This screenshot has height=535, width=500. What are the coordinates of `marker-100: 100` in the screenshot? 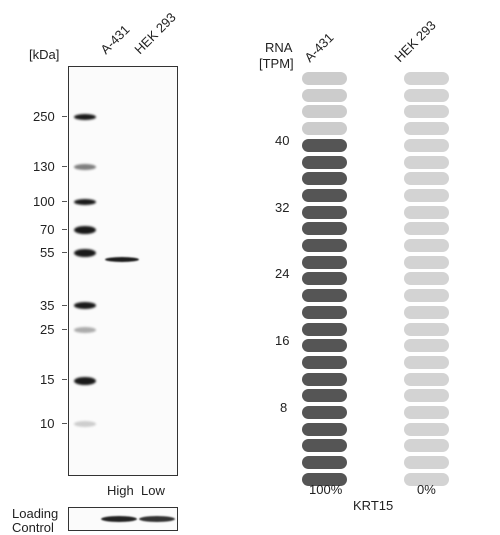 It's located at (44, 201).